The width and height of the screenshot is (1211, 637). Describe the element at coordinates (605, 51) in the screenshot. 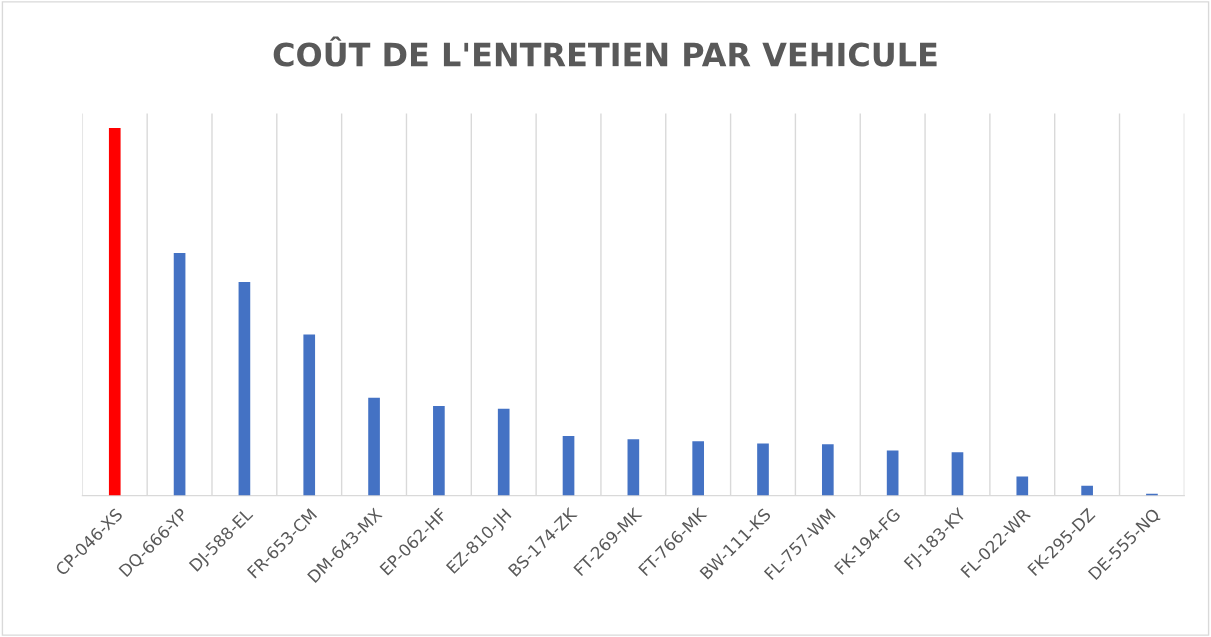

I see `chart-title: COÛT DE L'ENTRETIEN PAR VEHICULE` at that location.